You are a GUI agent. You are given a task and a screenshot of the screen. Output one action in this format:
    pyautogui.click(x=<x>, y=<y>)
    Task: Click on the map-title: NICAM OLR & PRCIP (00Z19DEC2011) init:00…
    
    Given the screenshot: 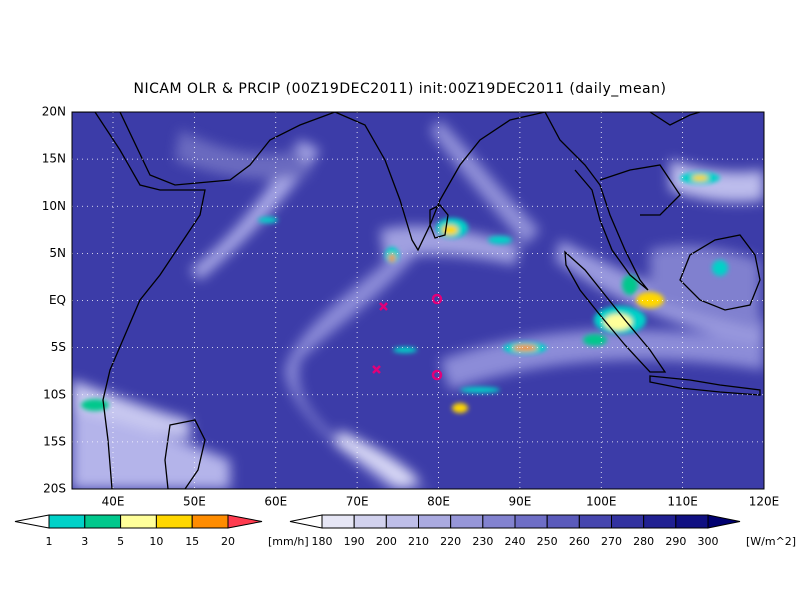 What is the action you would take?
    pyautogui.click(x=400, y=89)
    